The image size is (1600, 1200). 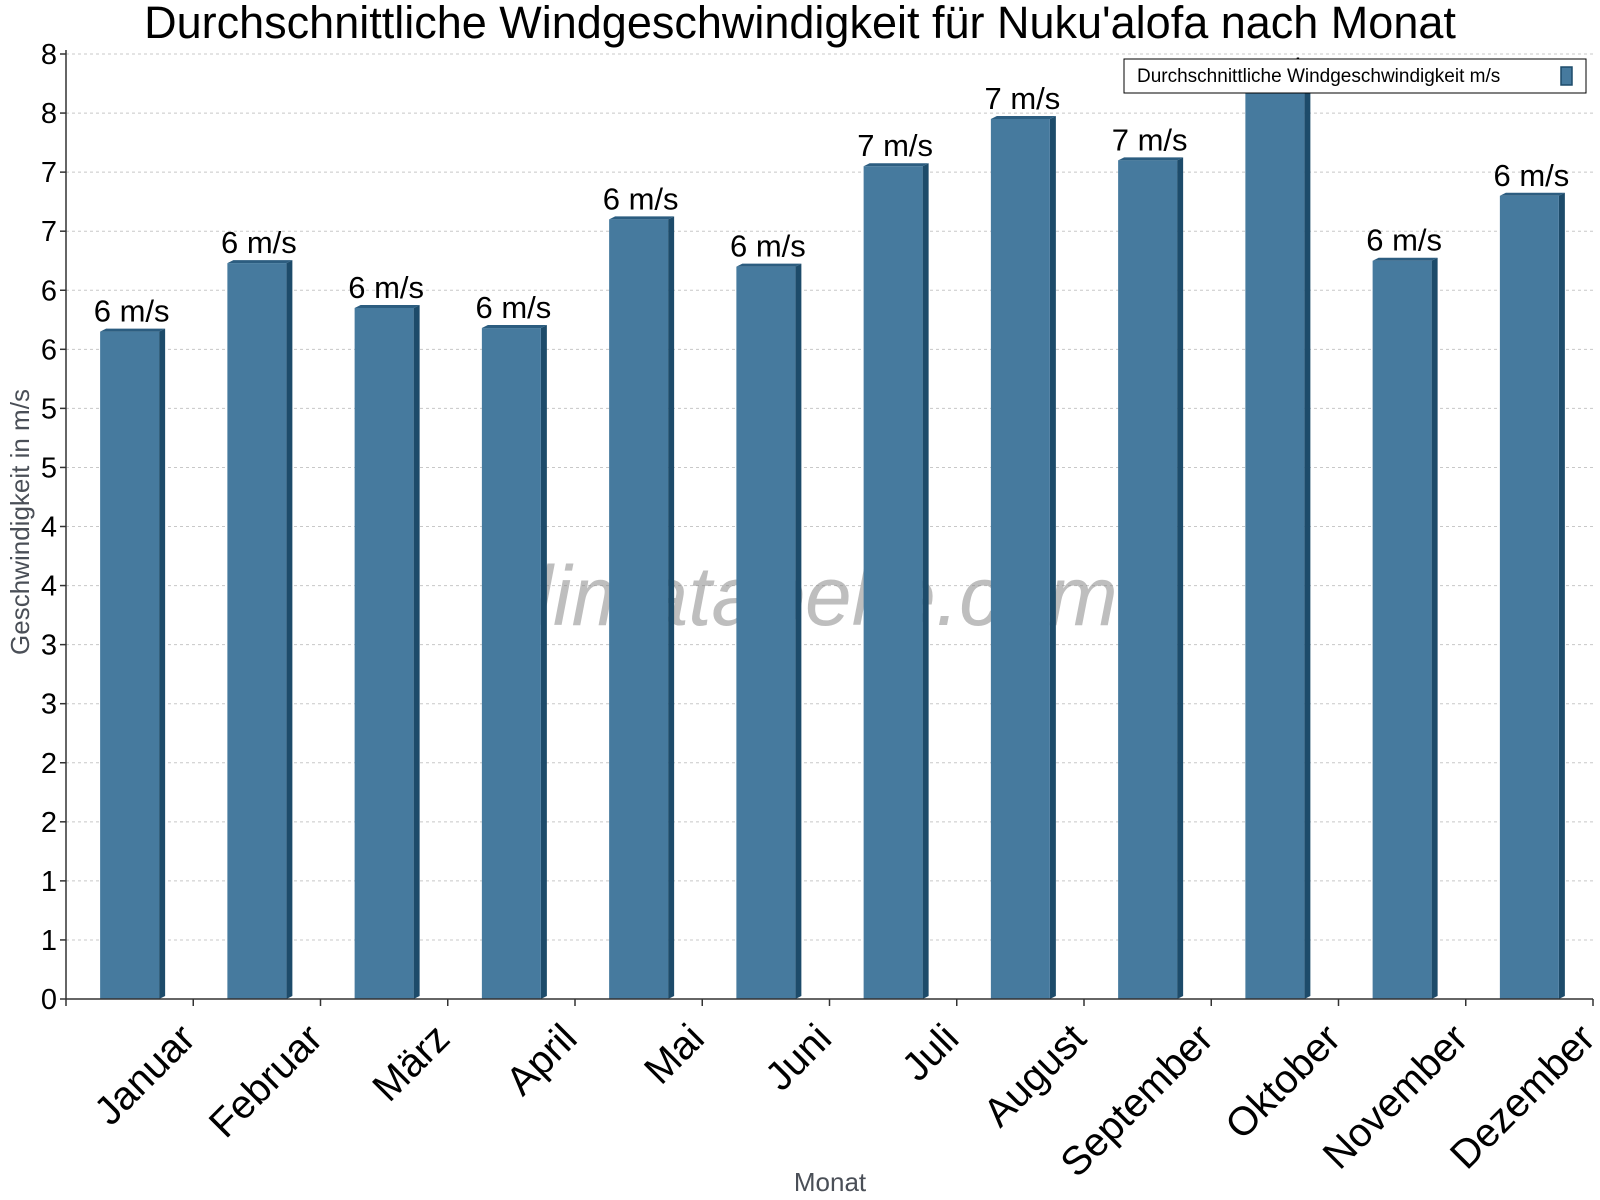 What do you see at coordinates (798, 1057) in the screenshot?
I see `x-tick-label: Juni` at bounding box center [798, 1057].